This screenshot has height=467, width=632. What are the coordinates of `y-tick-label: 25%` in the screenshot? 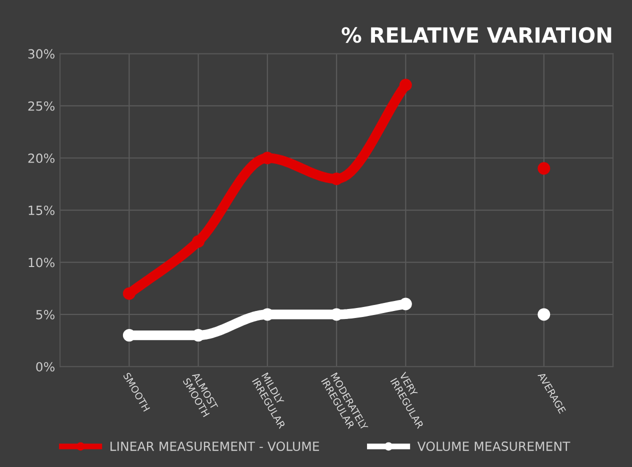 It's located at (41, 106).